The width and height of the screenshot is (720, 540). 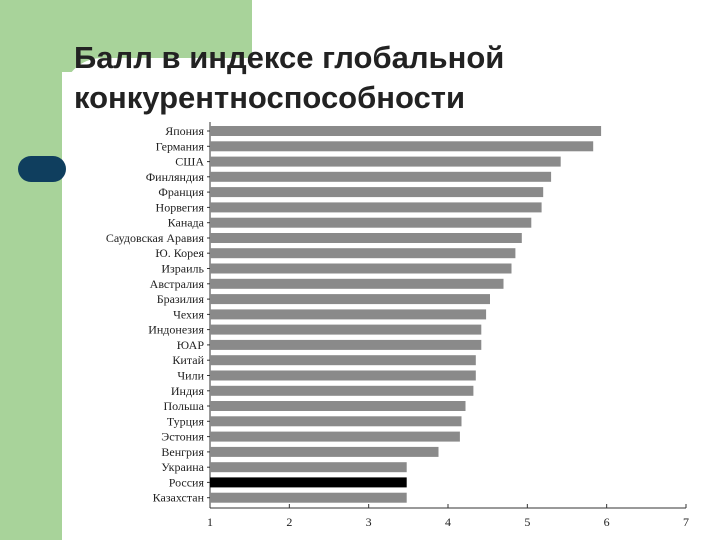 What do you see at coordinates (190, 376) in the screenshot?
I see `category-label: Чили` at bounding box center [190, 376].